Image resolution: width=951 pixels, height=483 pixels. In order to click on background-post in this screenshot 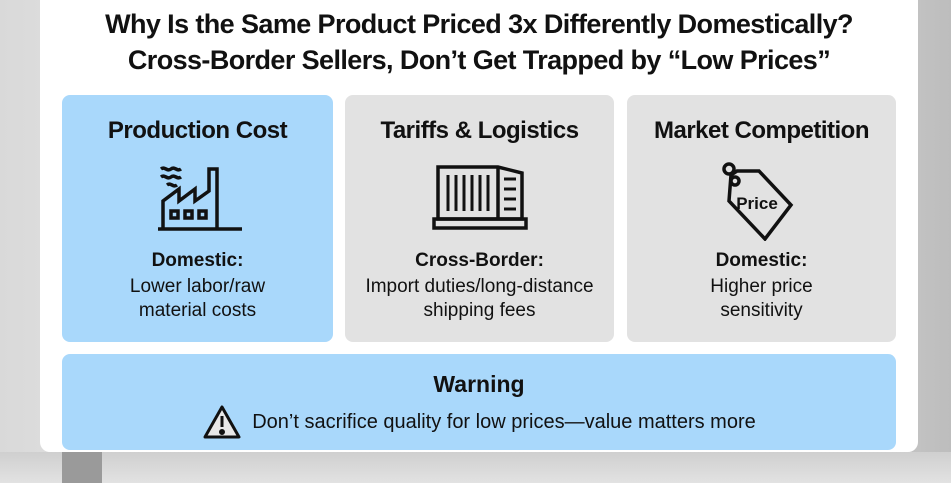, I will do `click(82, 467)`.